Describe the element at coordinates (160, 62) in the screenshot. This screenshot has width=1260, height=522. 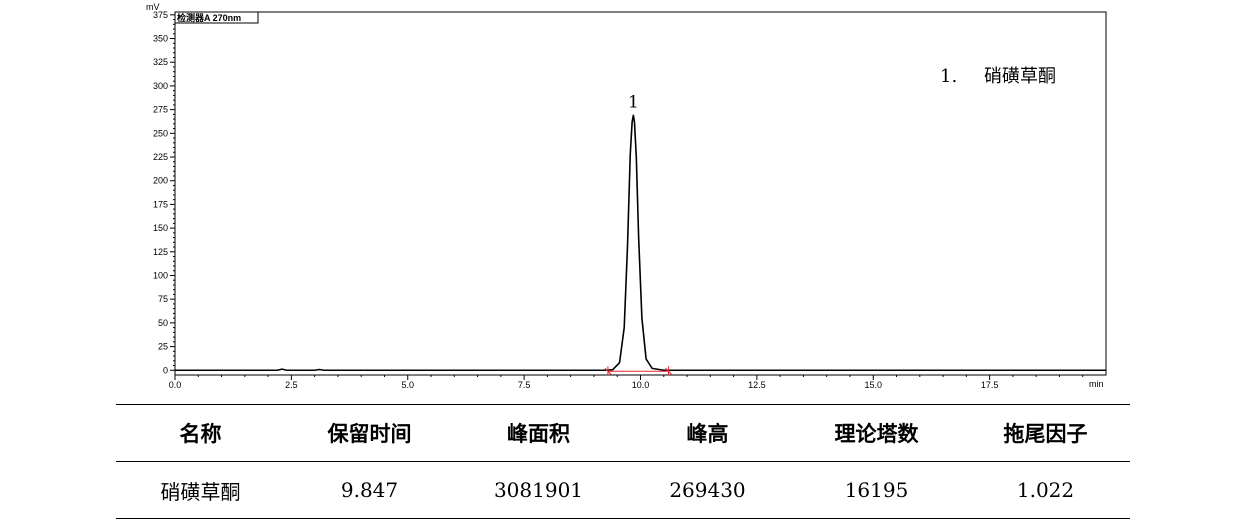
I see `y-tick-label: 325` at that location.